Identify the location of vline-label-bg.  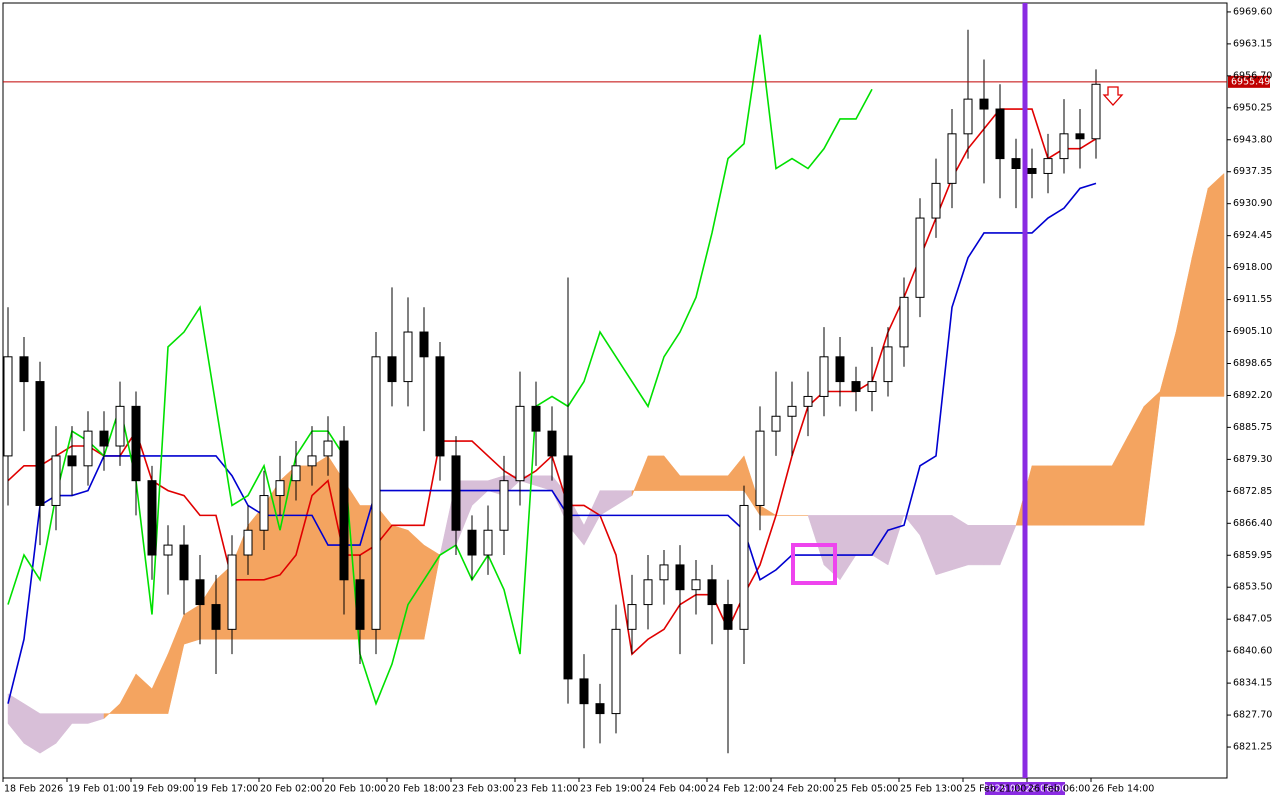
(1025, 788).